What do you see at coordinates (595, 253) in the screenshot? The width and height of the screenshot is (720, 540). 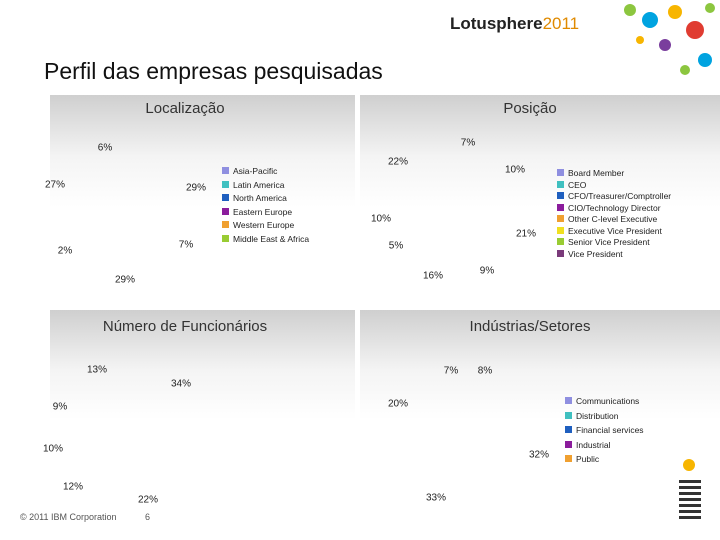 I see `legend-label: Vice President` at bounding box center [595, 253].